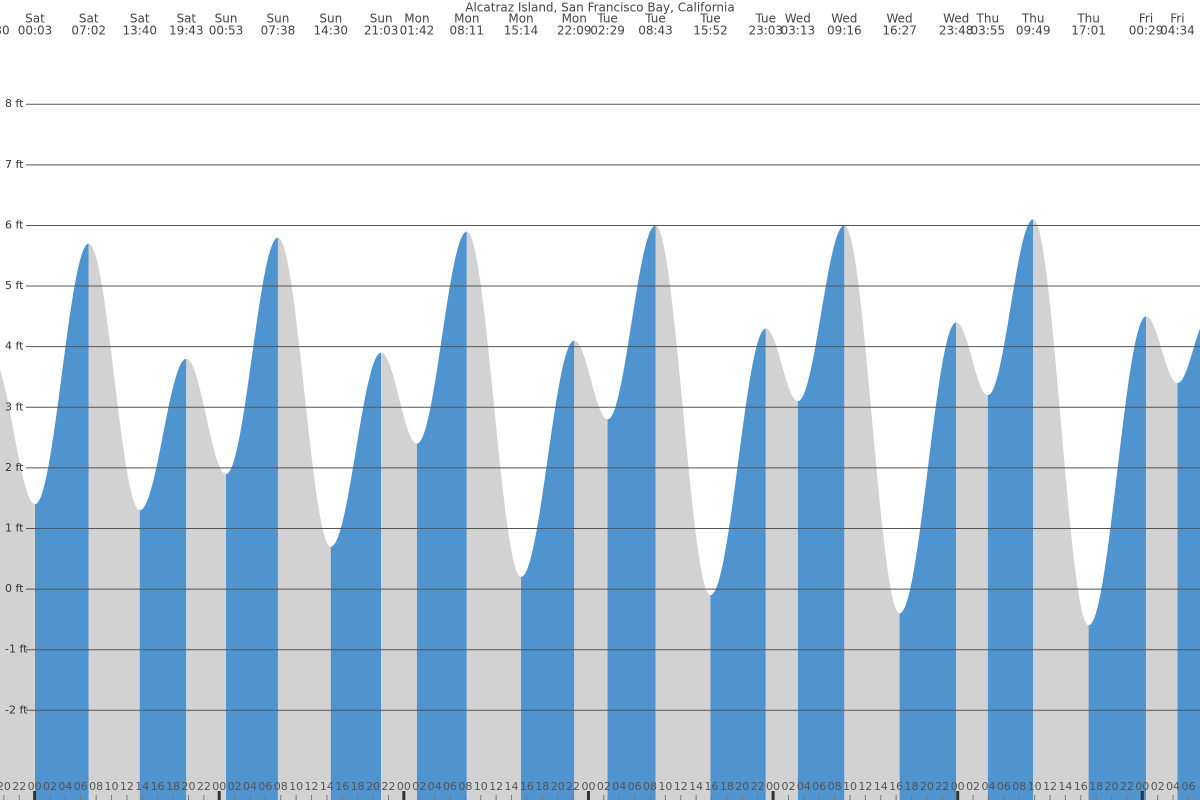 The image size is (1200, 800). What do you see at coordinates (14, 527) in the screenshot?
I see `y-tick-label: 1 ft` at bounding box center [14, 527].